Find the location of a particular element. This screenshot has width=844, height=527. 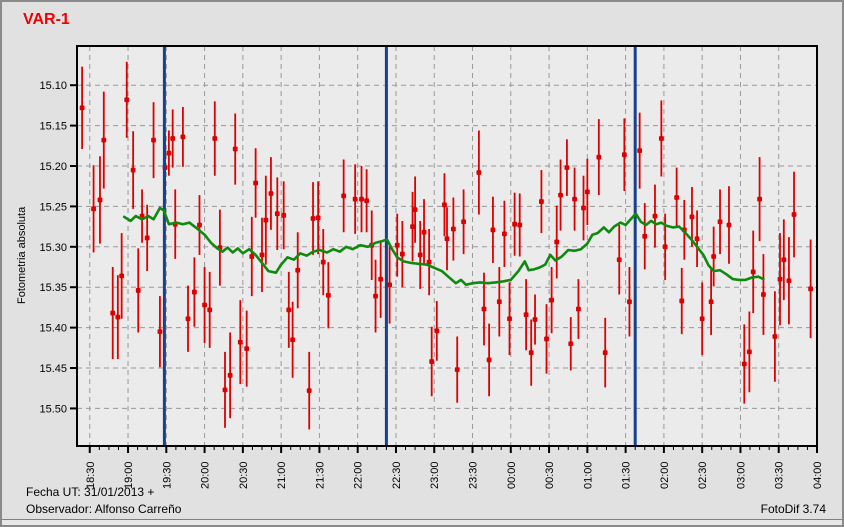

x-tick-label: 23:30 is located at coordinates (474, 475).